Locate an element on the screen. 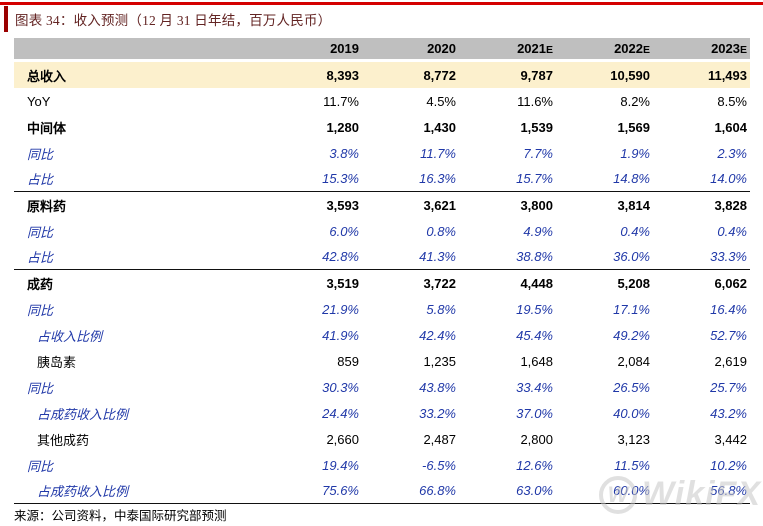 The height and width of the screenshot is (526, 763). cell-value: 1,280 is located at coordinates (342, 127).